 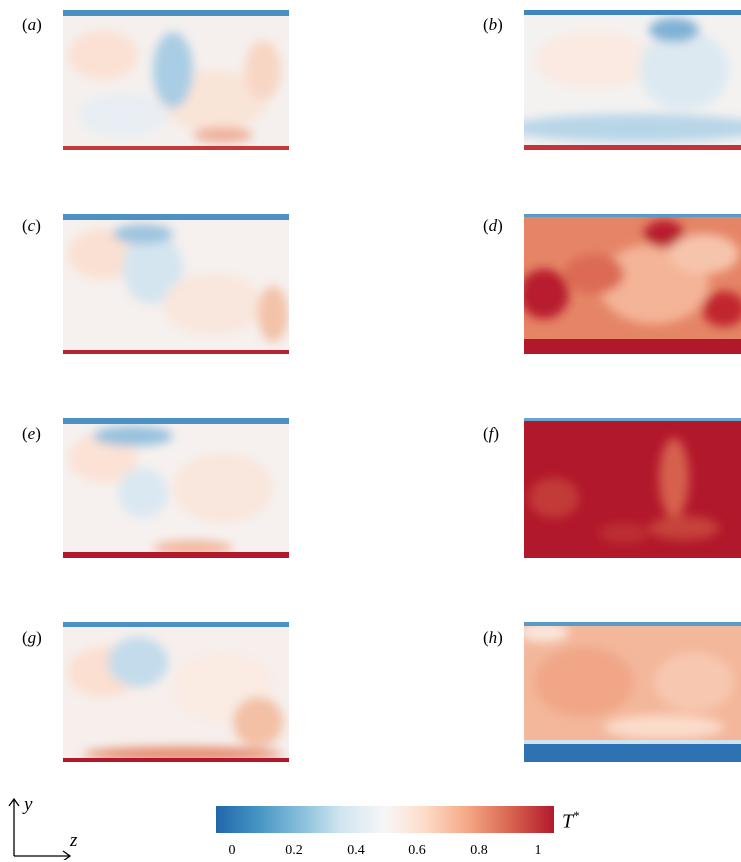 What do you see at coordinates (632, 284) in the screenshot?
I see `temperature-field-d` at bounding box center [632, 284].